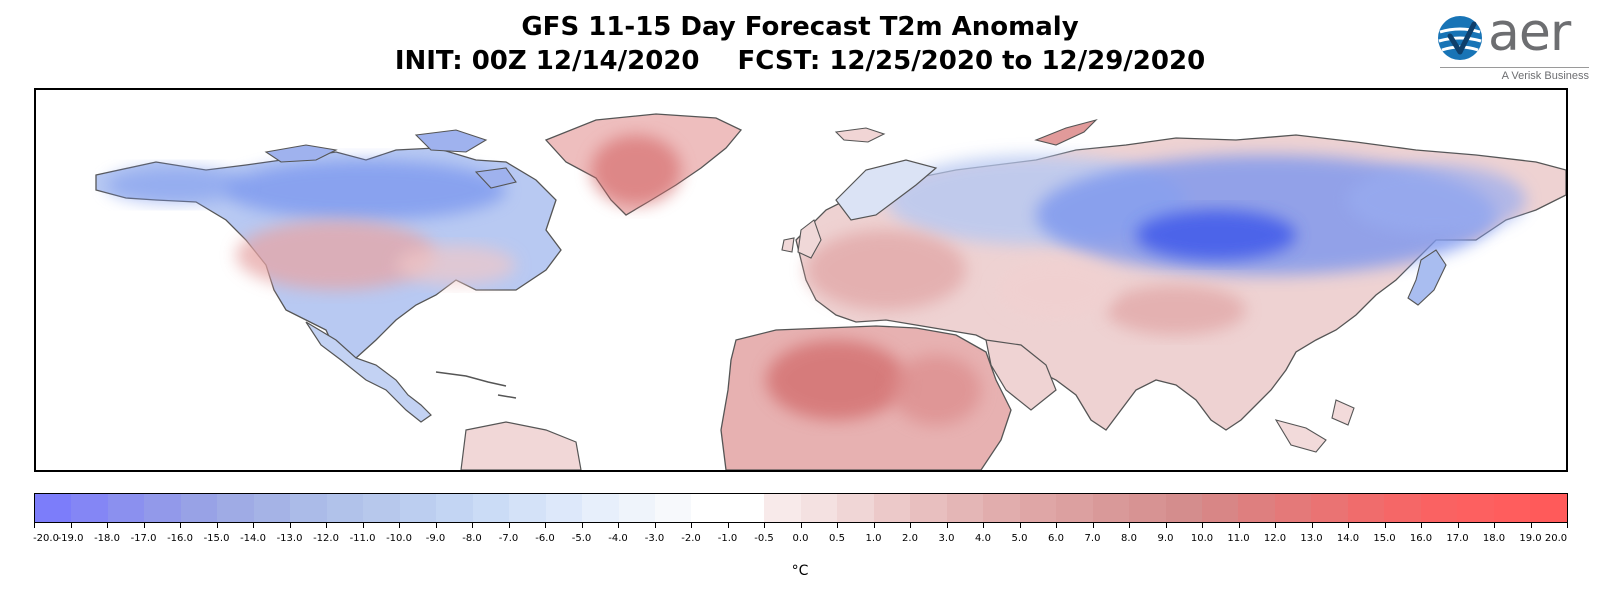 The width and height of the screenshot is (1600, 599). Describe the element at coordinates (800, 27) in the screenshot. I see `chart-title: GFS 11-15 Day Forecast T2m Anomaly` at that location.